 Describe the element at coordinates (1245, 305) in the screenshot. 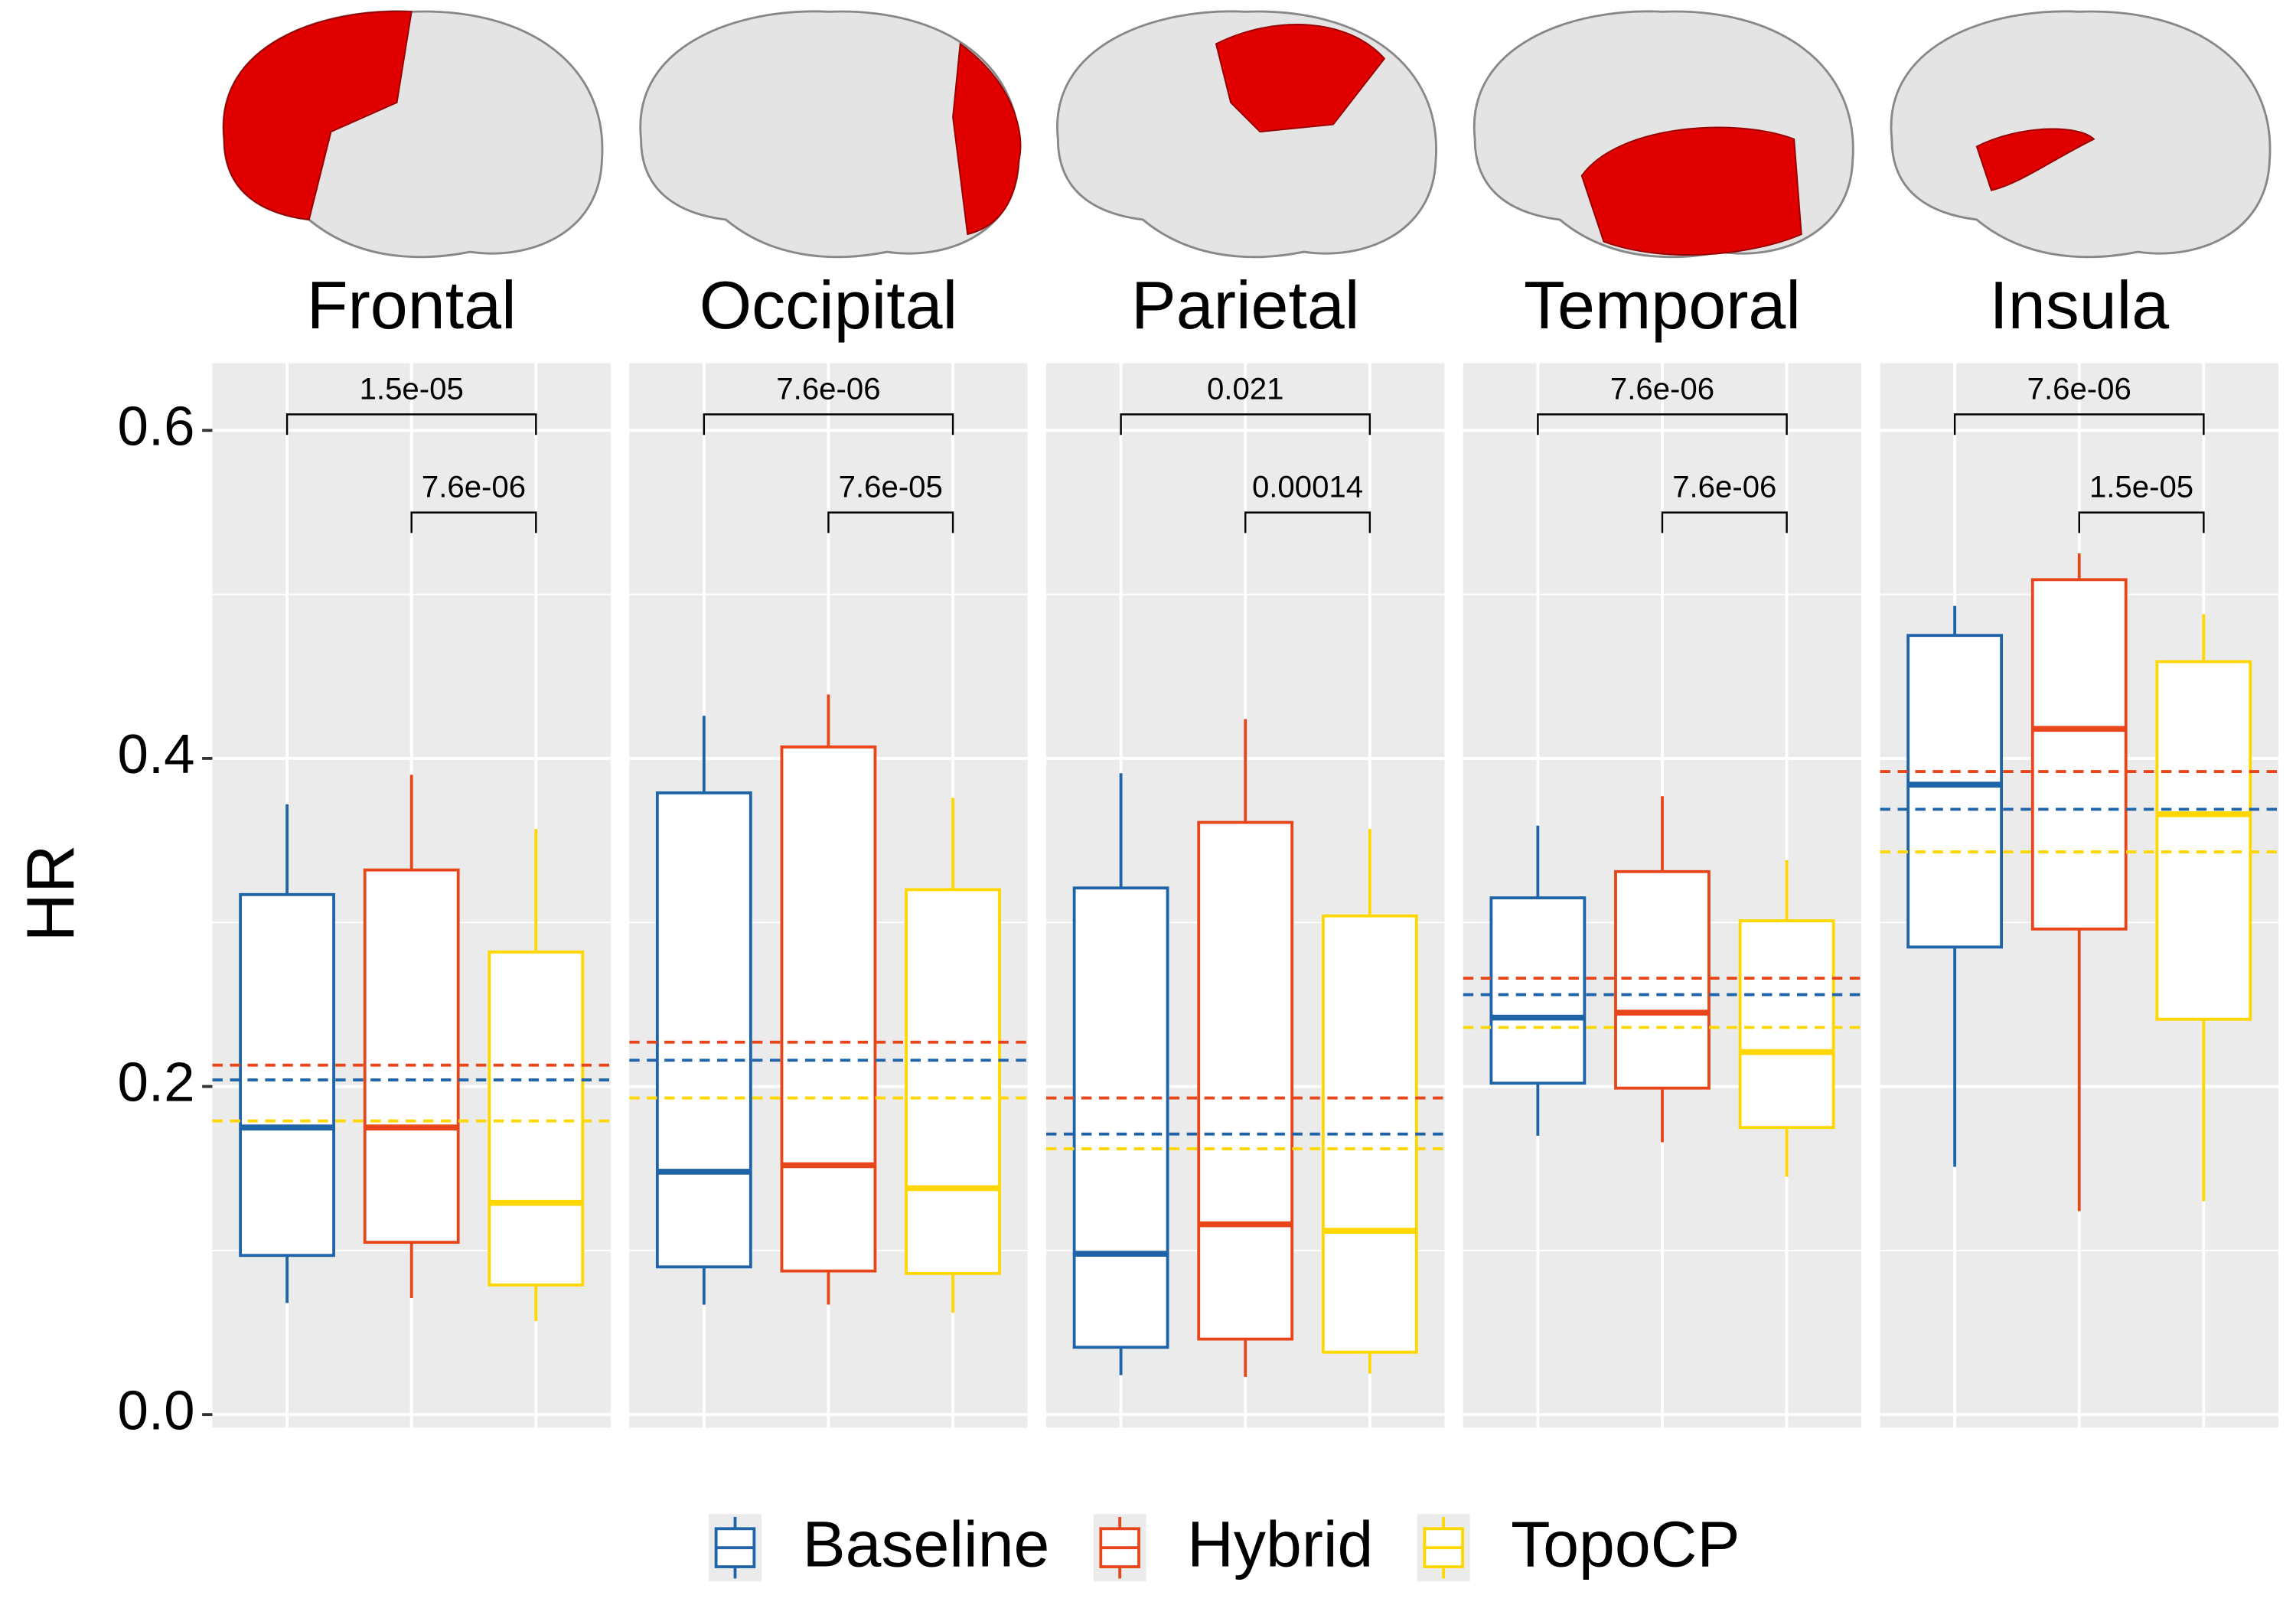

I see `facet-title: Parietal` at that location.